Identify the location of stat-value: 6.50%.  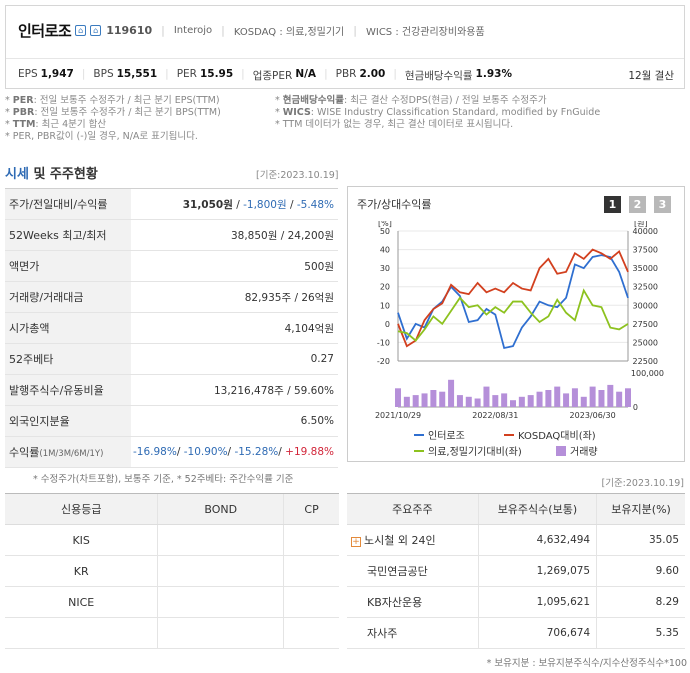
(234, 421).